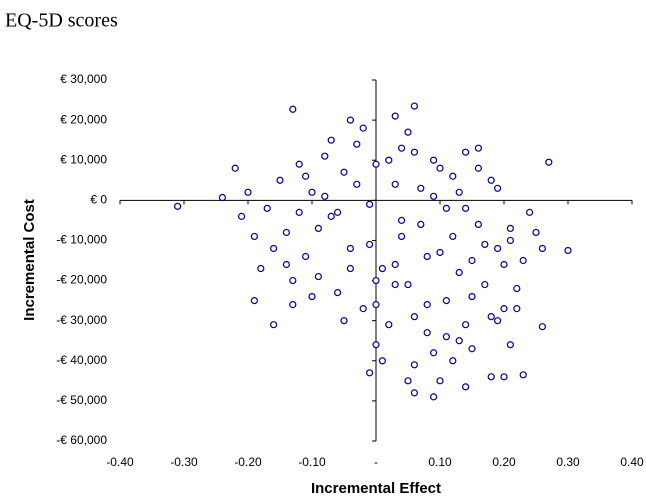  Describe the element at coordinates (312, 462) in the screenshot. I see `x-tick-label: -0.10` at that location.